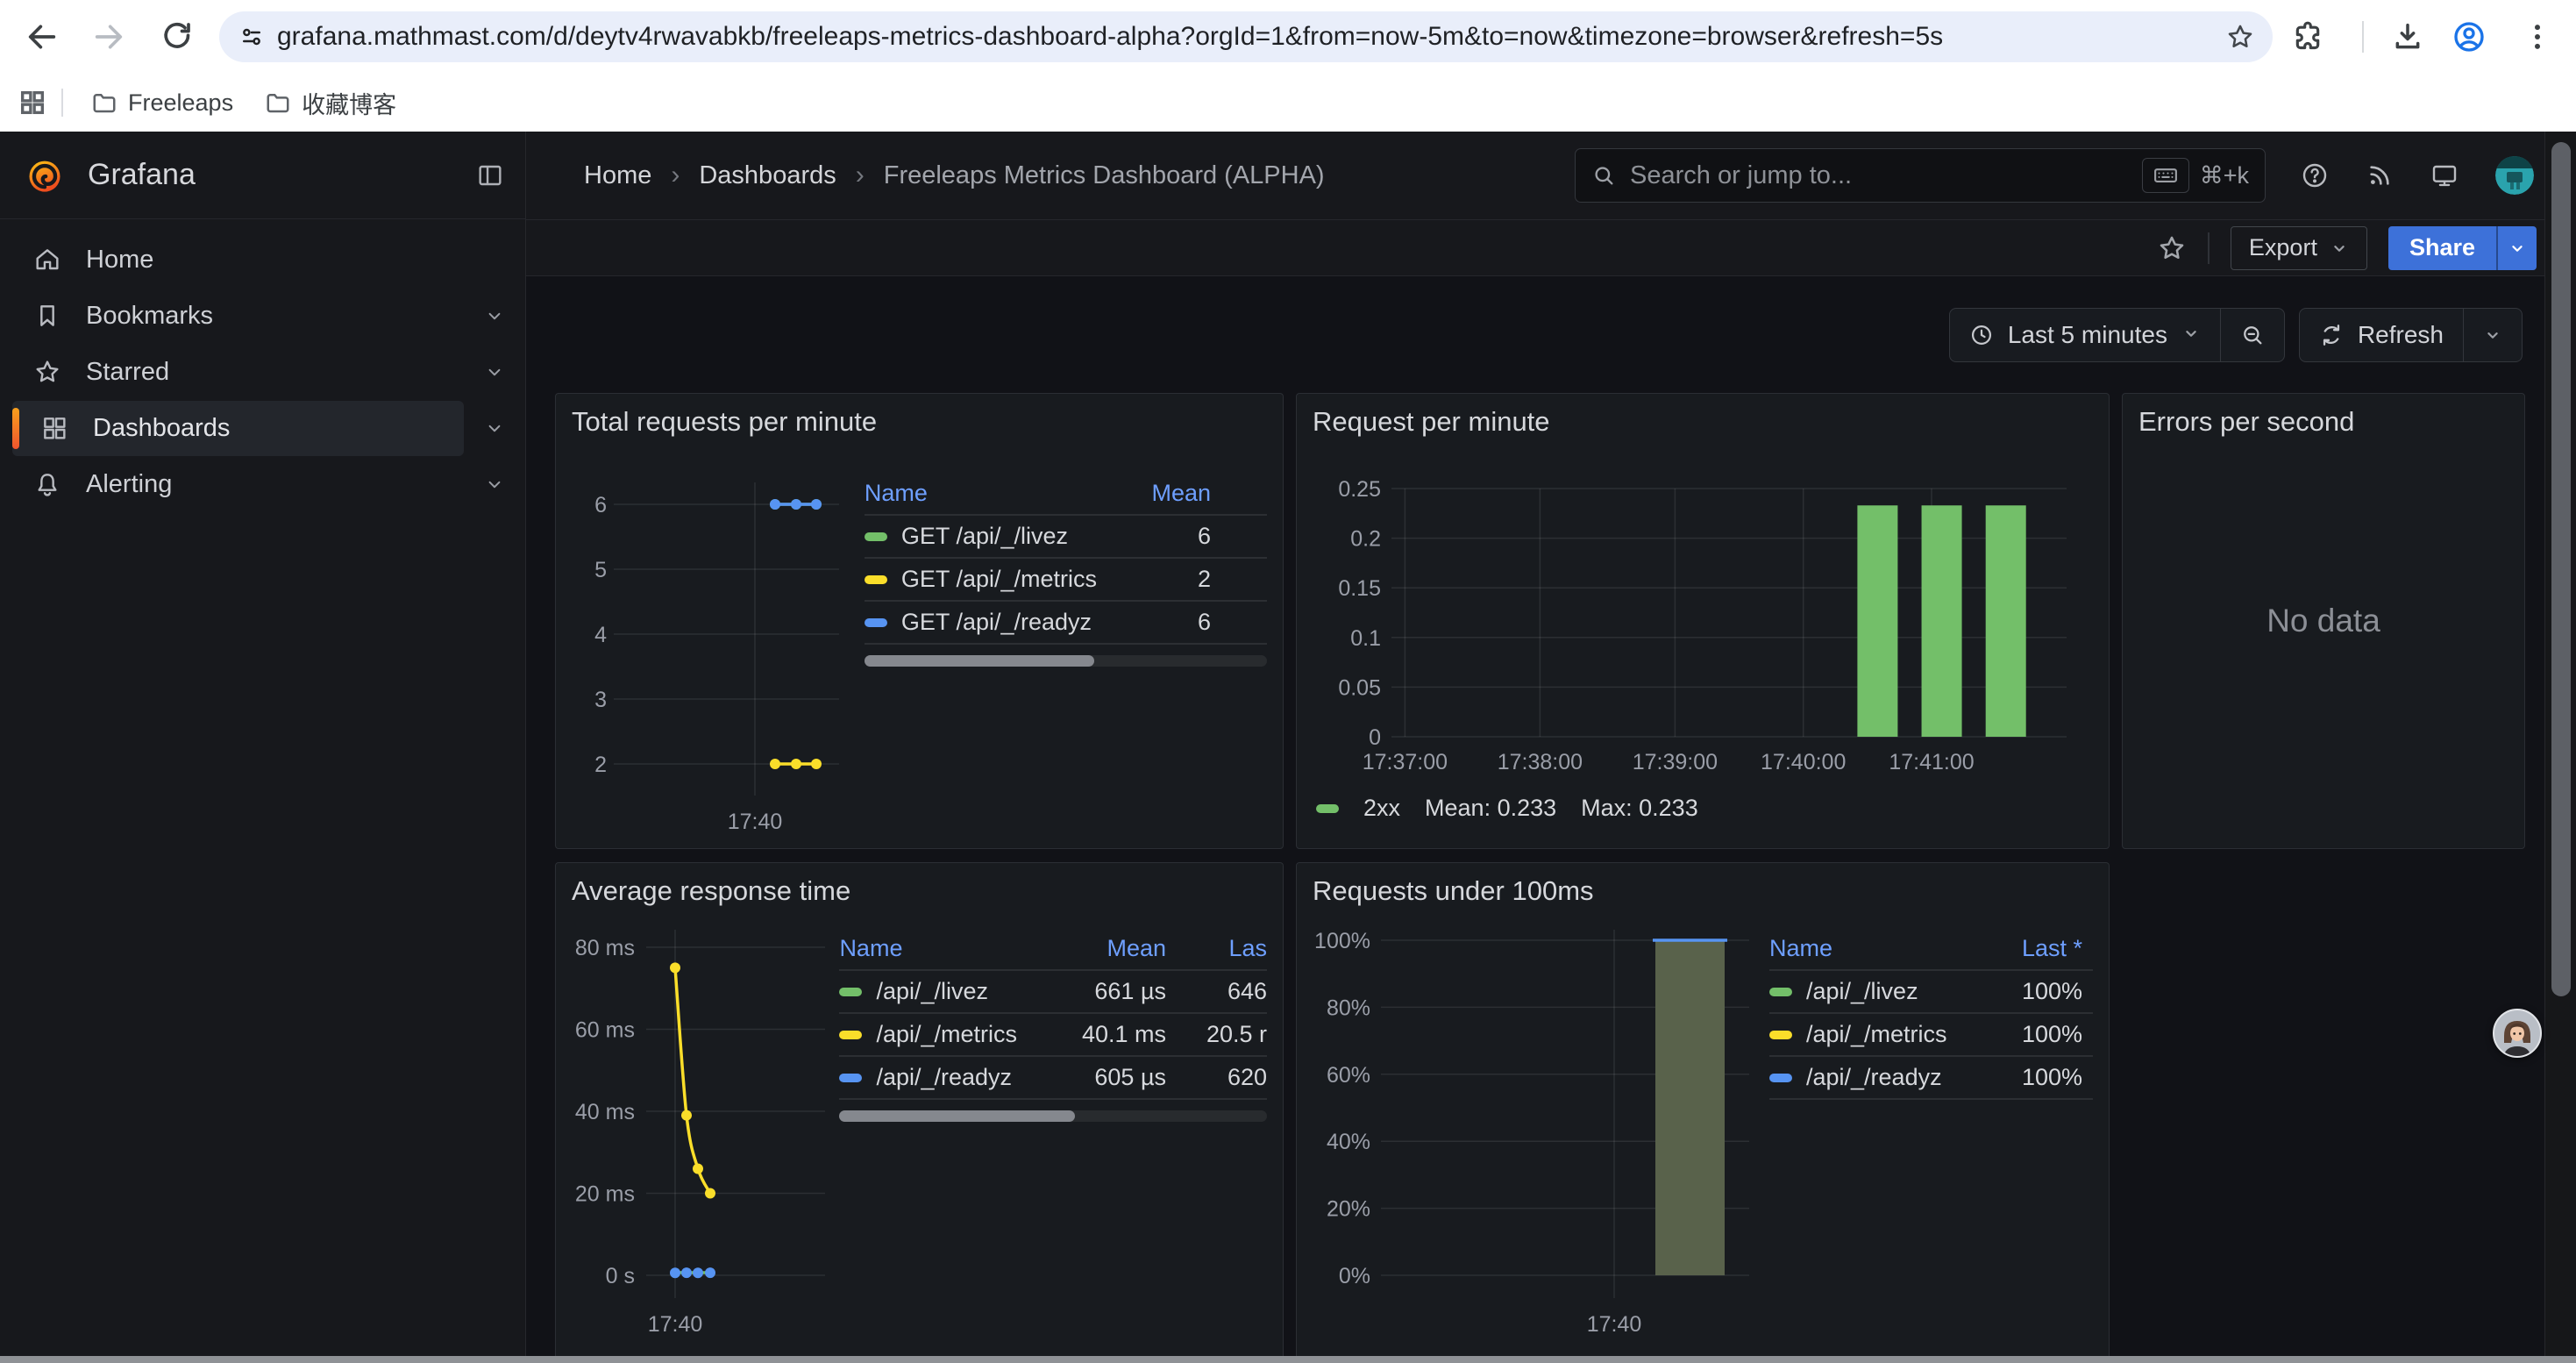 The width and height of the screenshot is (2576, 1363). I want to click on series-name: GET /api/_/livez, so click(984, 536).